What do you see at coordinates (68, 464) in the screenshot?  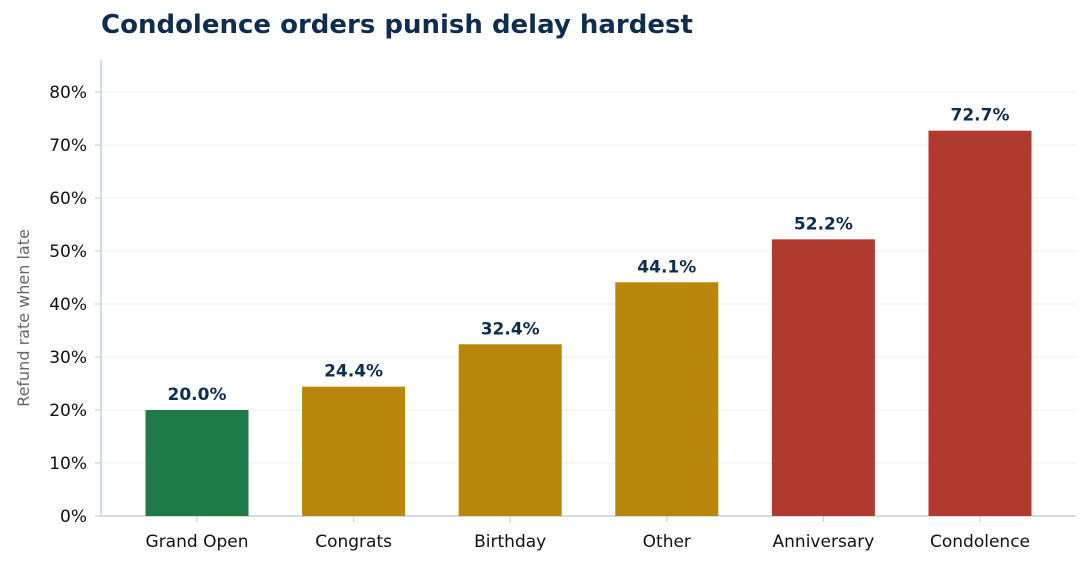 I see `y-tick-label: 10%` at bounding box center [68, 464].